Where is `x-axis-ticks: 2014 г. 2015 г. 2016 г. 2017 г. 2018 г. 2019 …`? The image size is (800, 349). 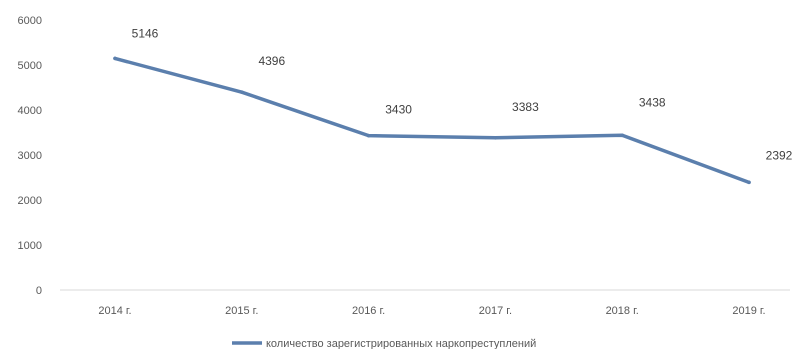 x-axis-ticks: 2014 г. 2015 г. 2016 г. 2017 г. 2018 г. 2019 … is located at coordinates (431, 311).